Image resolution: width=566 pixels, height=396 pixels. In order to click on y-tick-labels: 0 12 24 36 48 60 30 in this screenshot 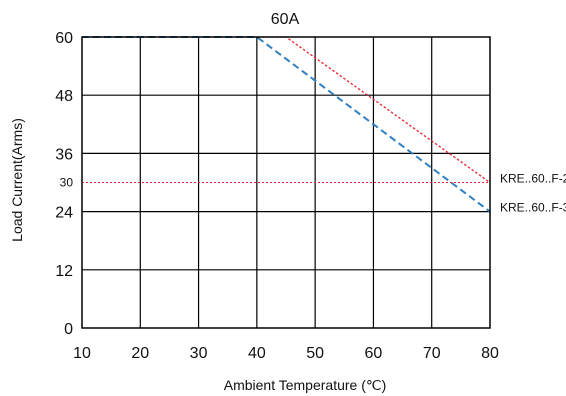, I will do `click(64, 184)`.